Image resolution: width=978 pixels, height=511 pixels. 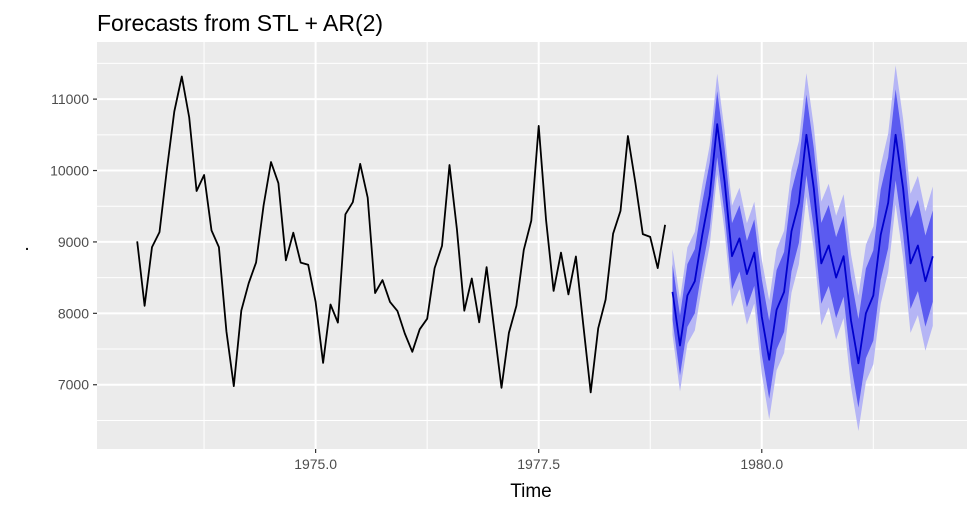 I want to click on x-tick-label: 1980.0, so click(x=761, y=464).